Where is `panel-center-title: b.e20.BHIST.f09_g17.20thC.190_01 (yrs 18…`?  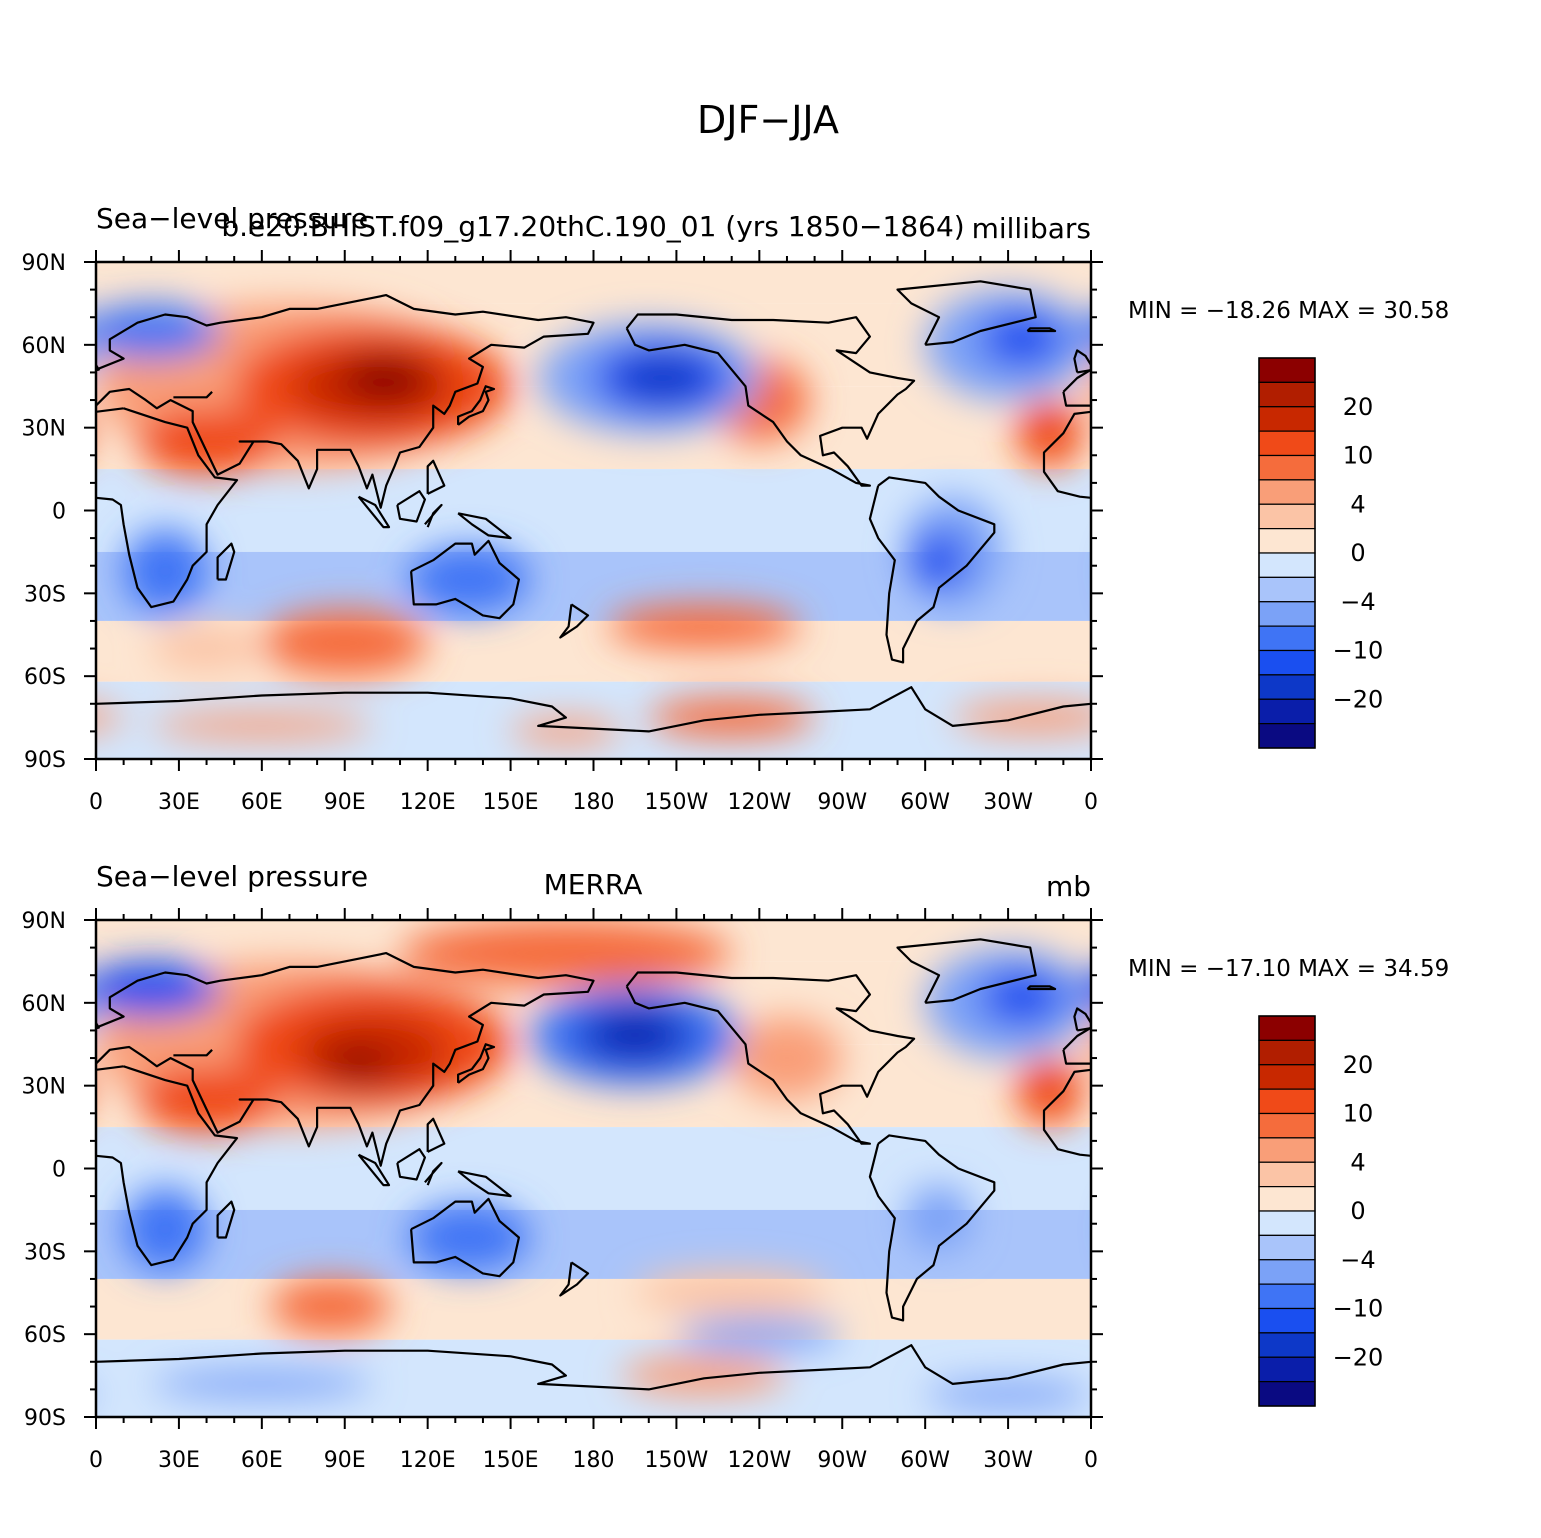
panel-center-title: b.e20.BHIST.f09_g17.20thC.190_01 (yrs 18… is located at coordinates (592, 226).